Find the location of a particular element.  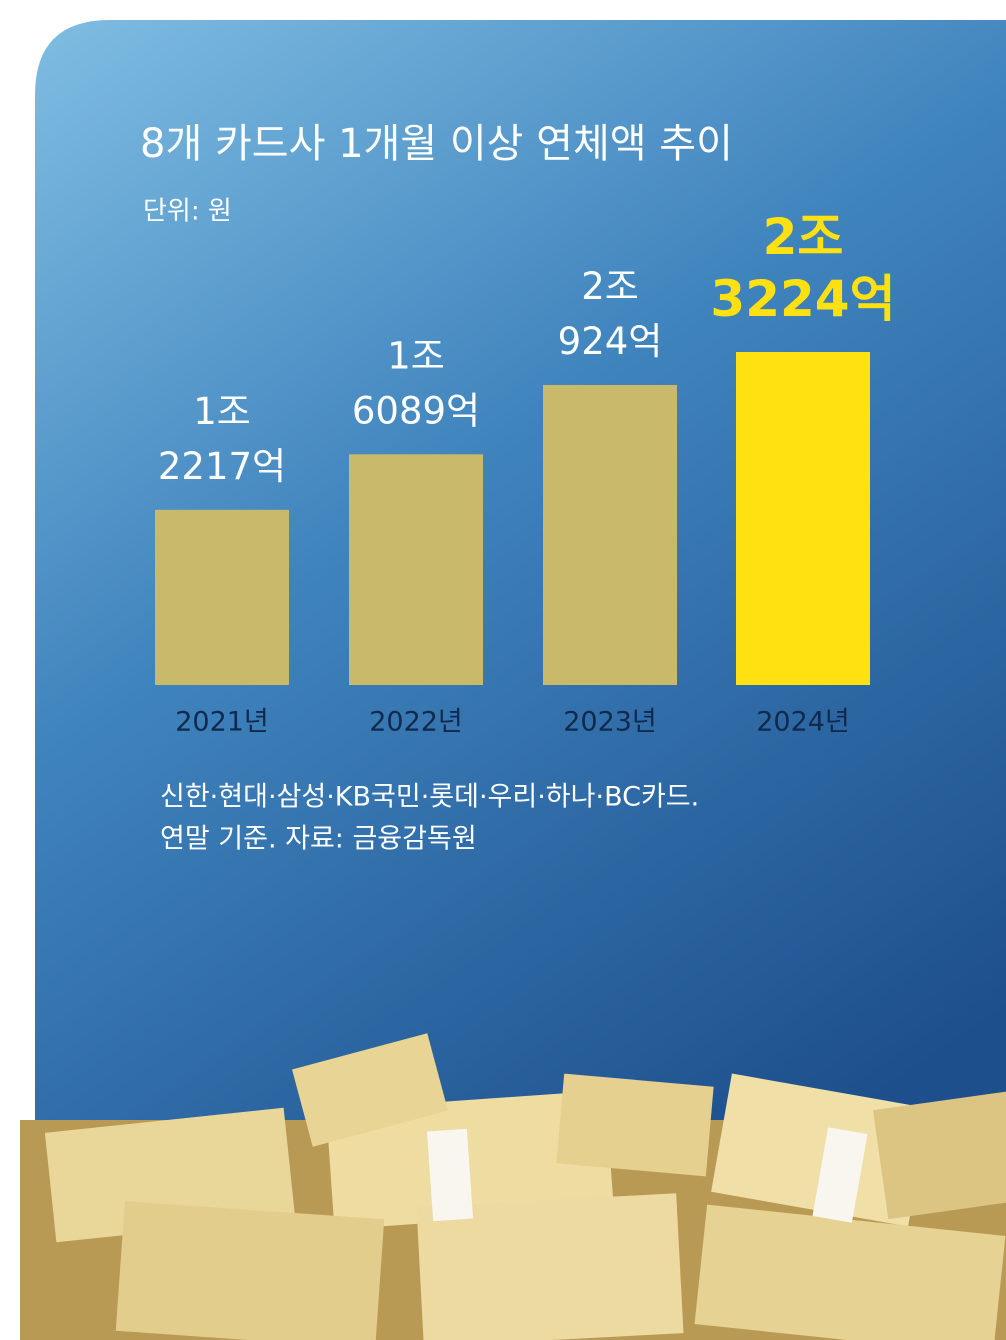

value-label: 1조 6089억 is located at coordinates (416, 383).